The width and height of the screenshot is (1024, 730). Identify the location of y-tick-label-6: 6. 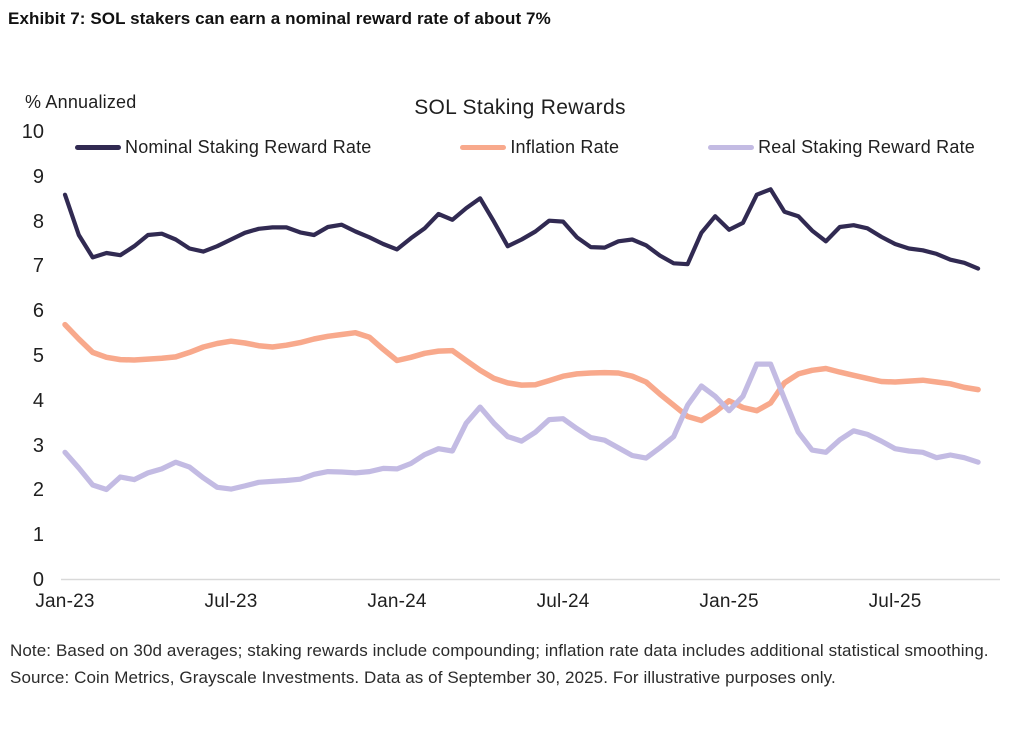
(38, 311).